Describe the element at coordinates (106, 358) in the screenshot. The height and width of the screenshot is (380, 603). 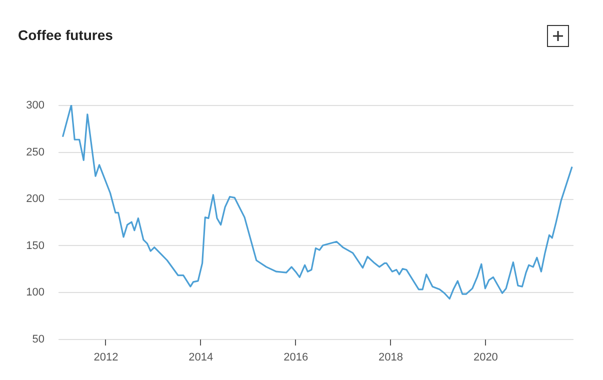
I see `x-tick-label: 2012` at that location.